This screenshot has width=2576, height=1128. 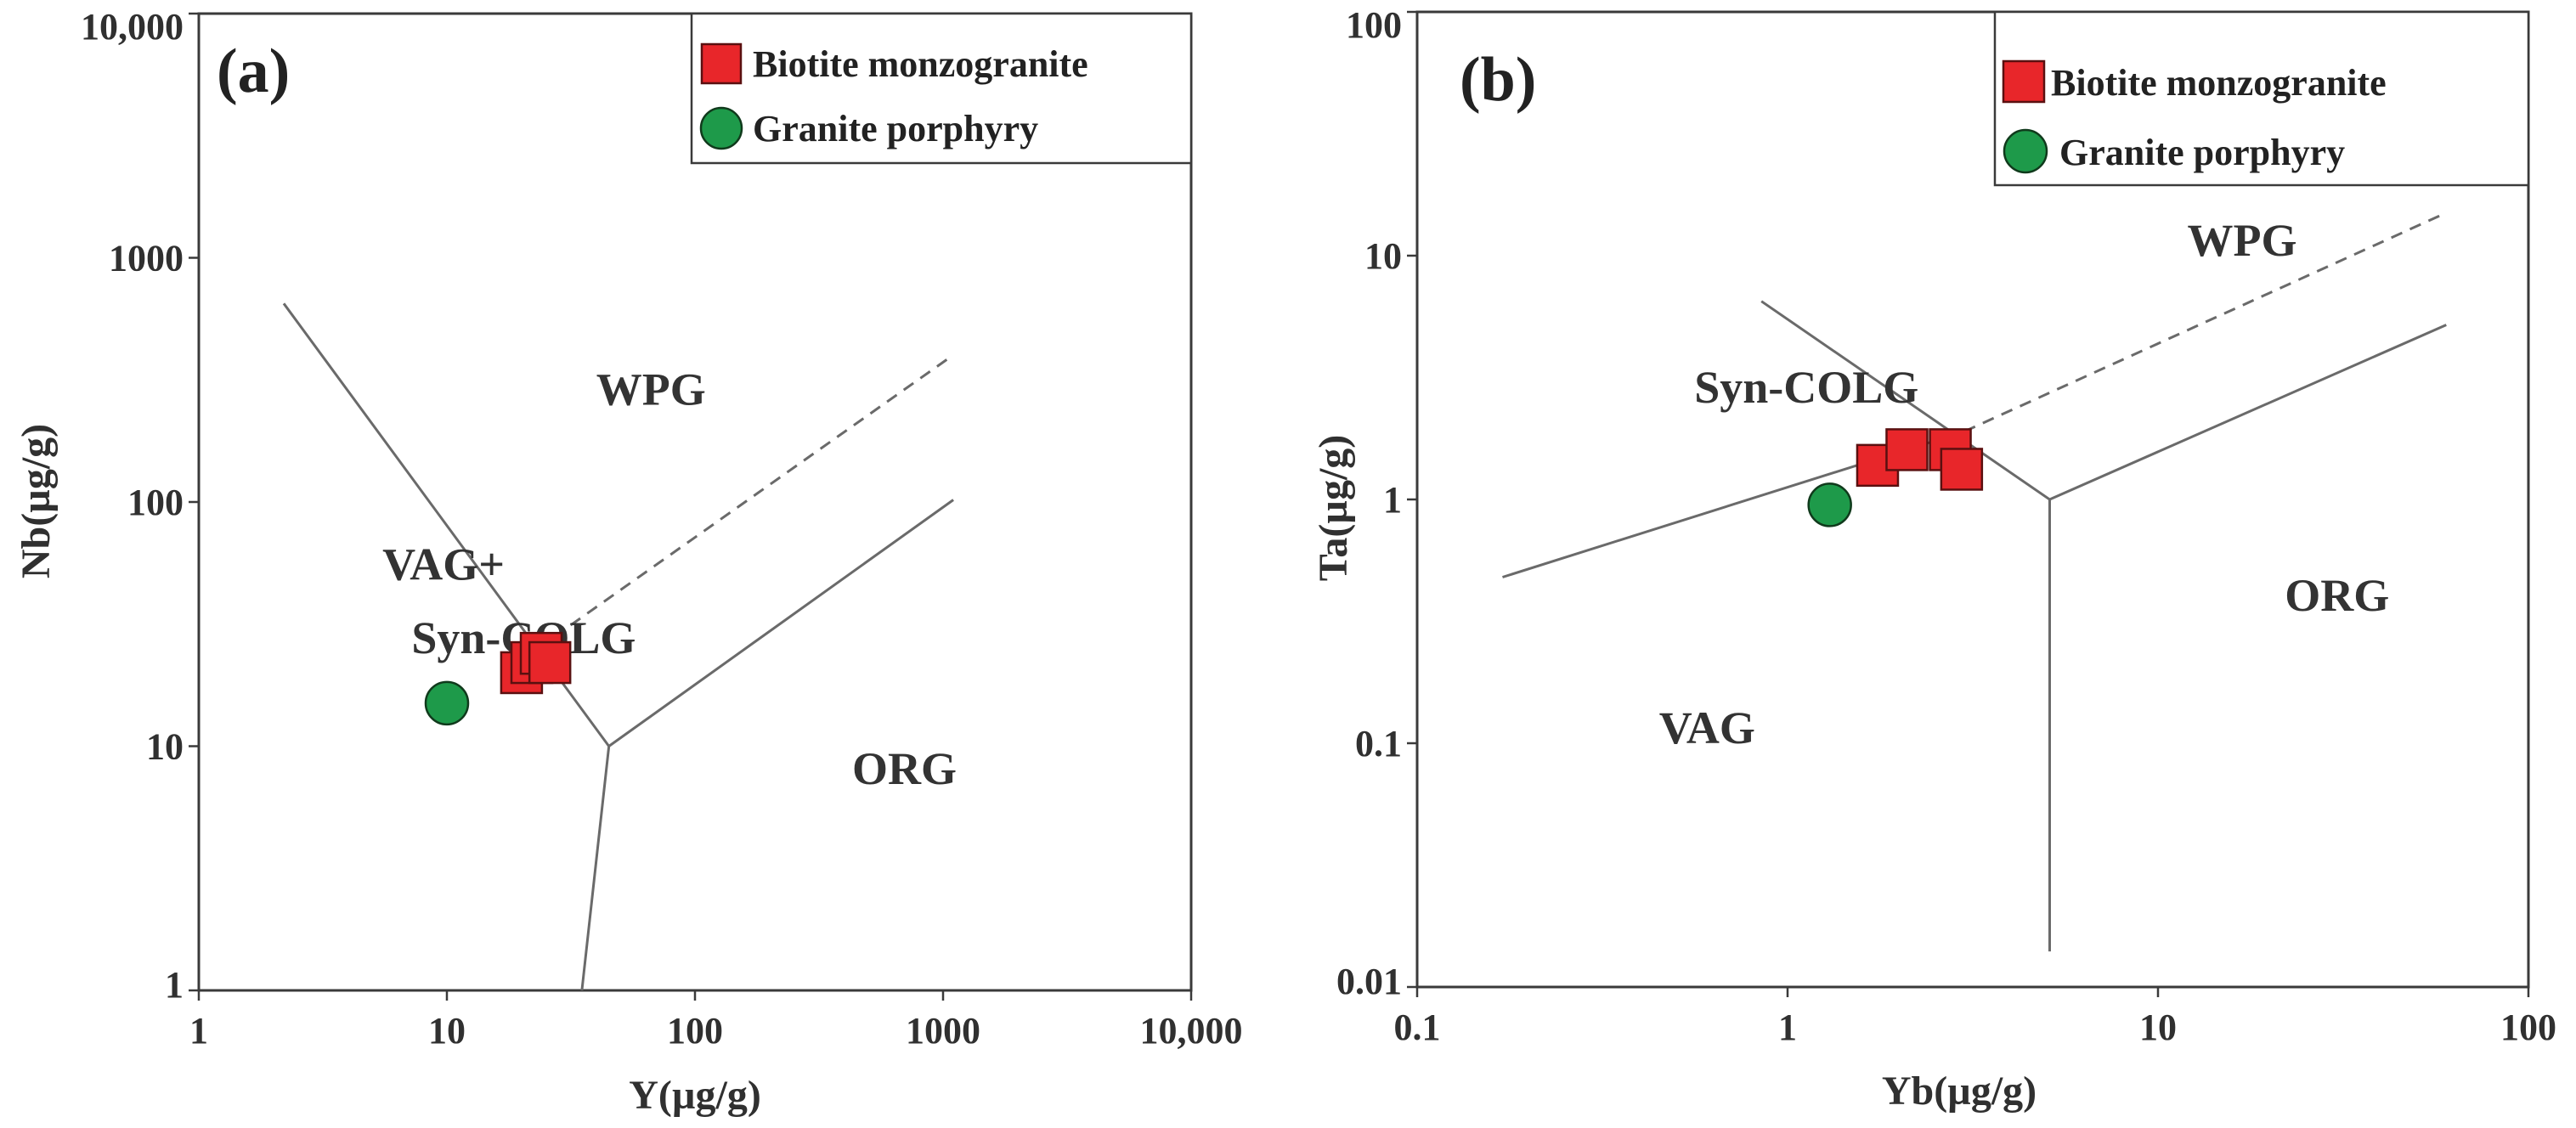 I want to click on panel-b-legend: Biotite monzogranite Granite porphyry, so click(x=2261, y=98).